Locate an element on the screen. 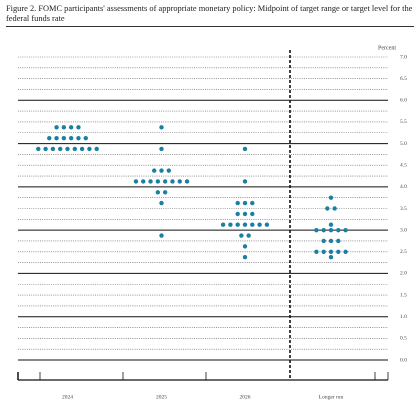  x-tick-label: 2024 is located at coordinates (67, 397).